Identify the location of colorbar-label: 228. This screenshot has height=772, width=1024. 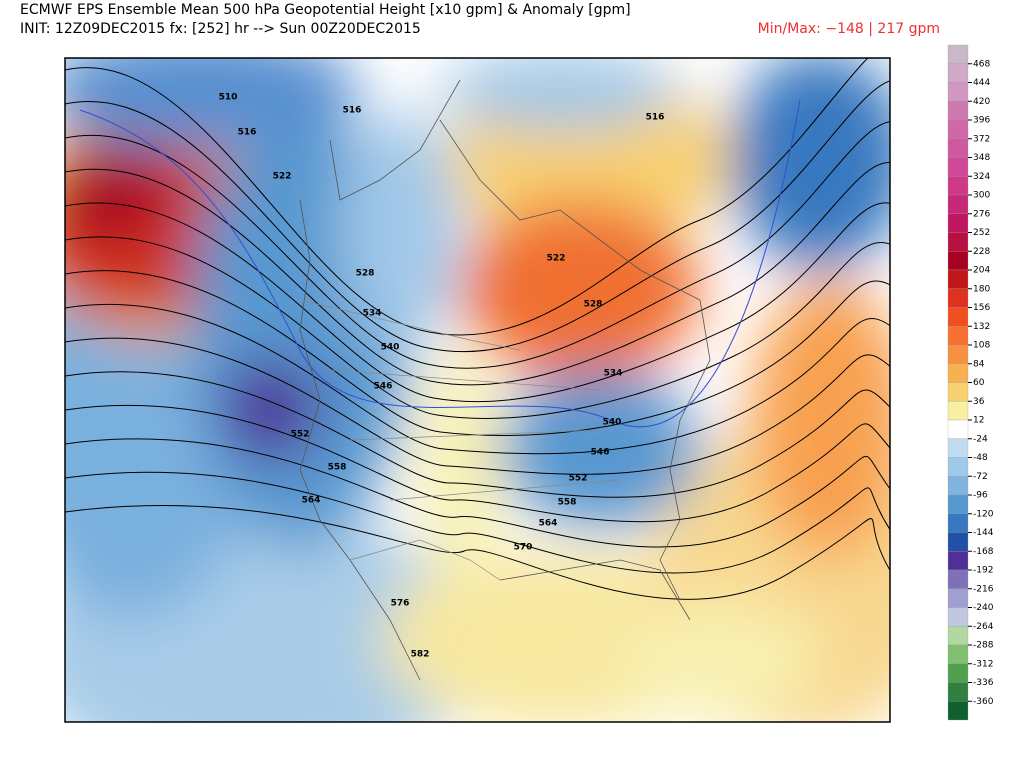
(981, 252).